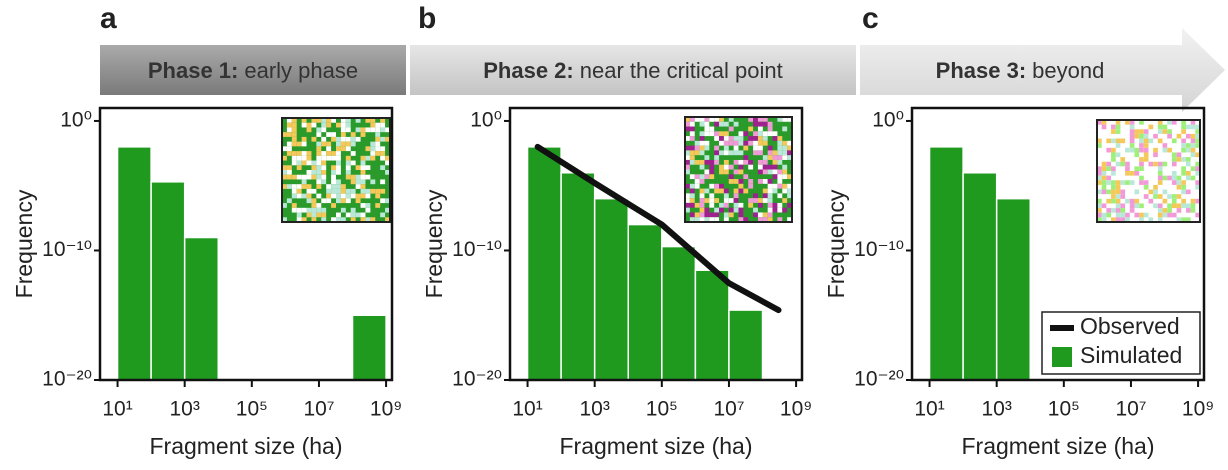 The image size is (1228, 470). I want to click on inset-map, so click(1148, 171).